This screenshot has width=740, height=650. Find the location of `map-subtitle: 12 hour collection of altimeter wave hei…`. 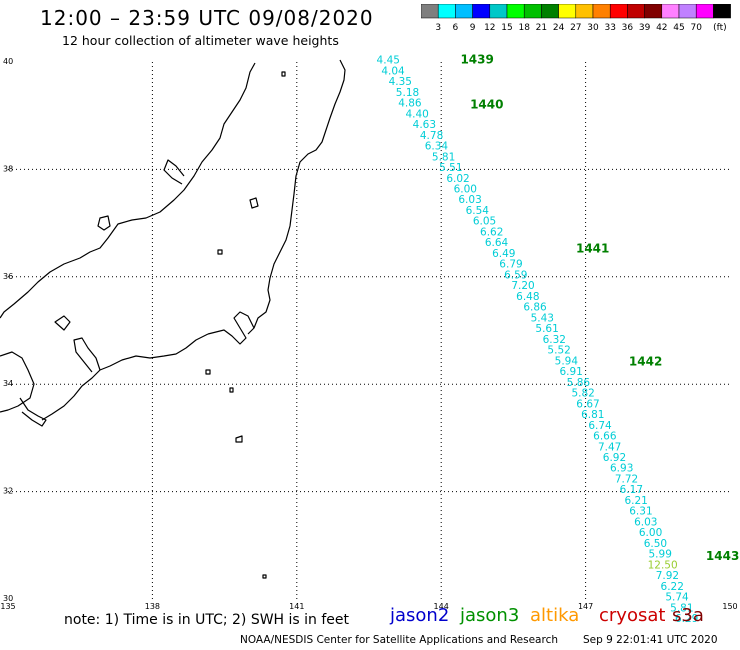

map-subtitle: 12 hour collection of altimeter wave hei… is located at coordinates (200, 40).